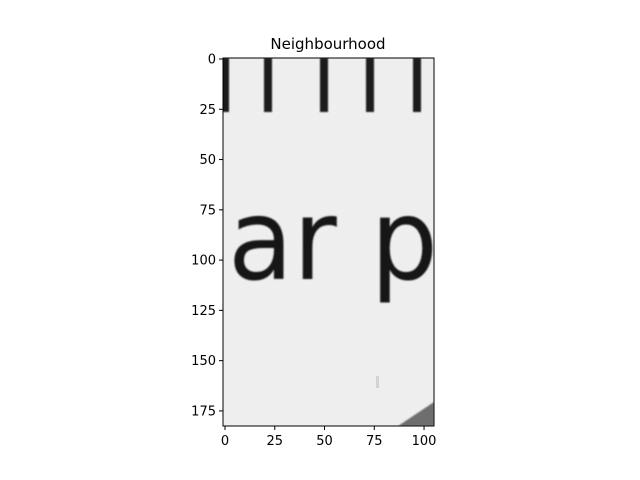 The image size is (640, 480). What do you see at coordinates (274, 441) in the screenshot?
I see `x-tick-label: 25` at bounding box center [274, 441].